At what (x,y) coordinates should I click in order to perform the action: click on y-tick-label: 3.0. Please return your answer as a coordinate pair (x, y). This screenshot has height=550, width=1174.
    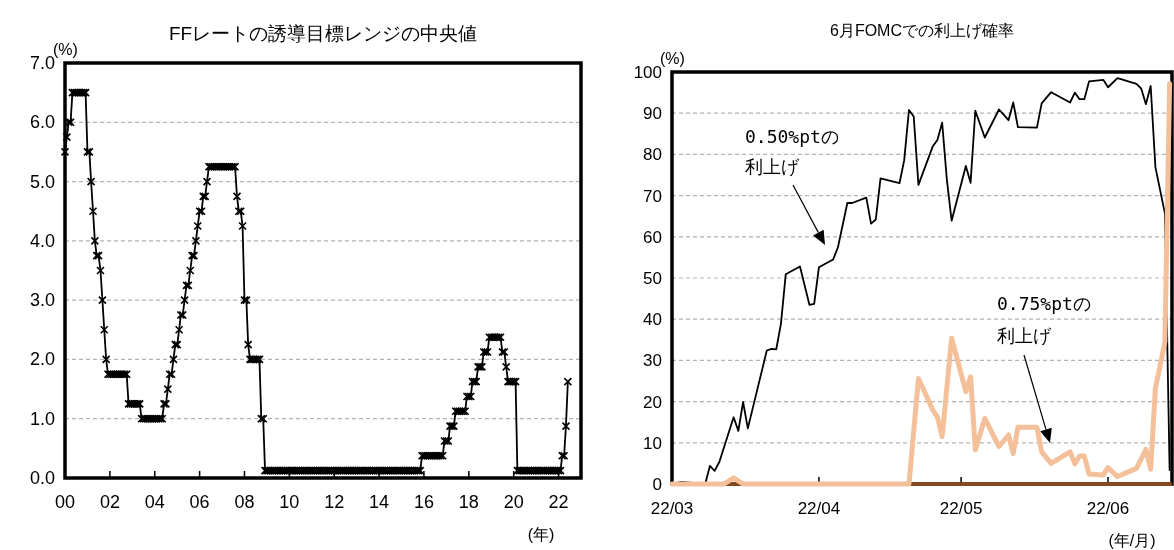
    Looking at the image, I should click on (42, 300).